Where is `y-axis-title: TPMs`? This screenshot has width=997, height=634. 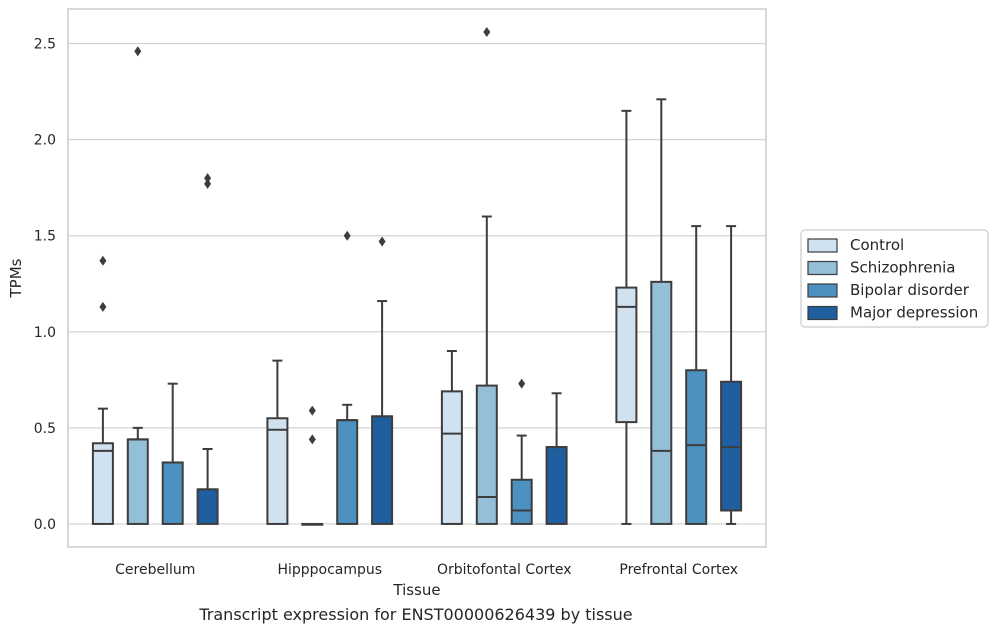
y-axis-title: TPMs is located at coordinates (16, 278).